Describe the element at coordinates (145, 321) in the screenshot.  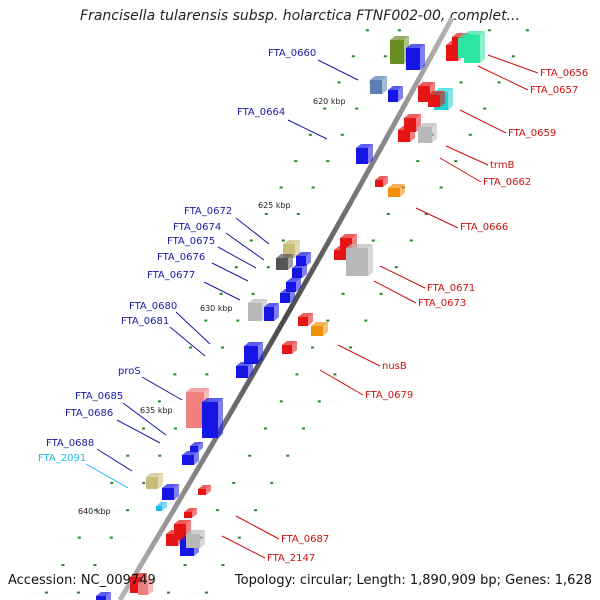
I see `gene-label: FTA_0681` at that location.